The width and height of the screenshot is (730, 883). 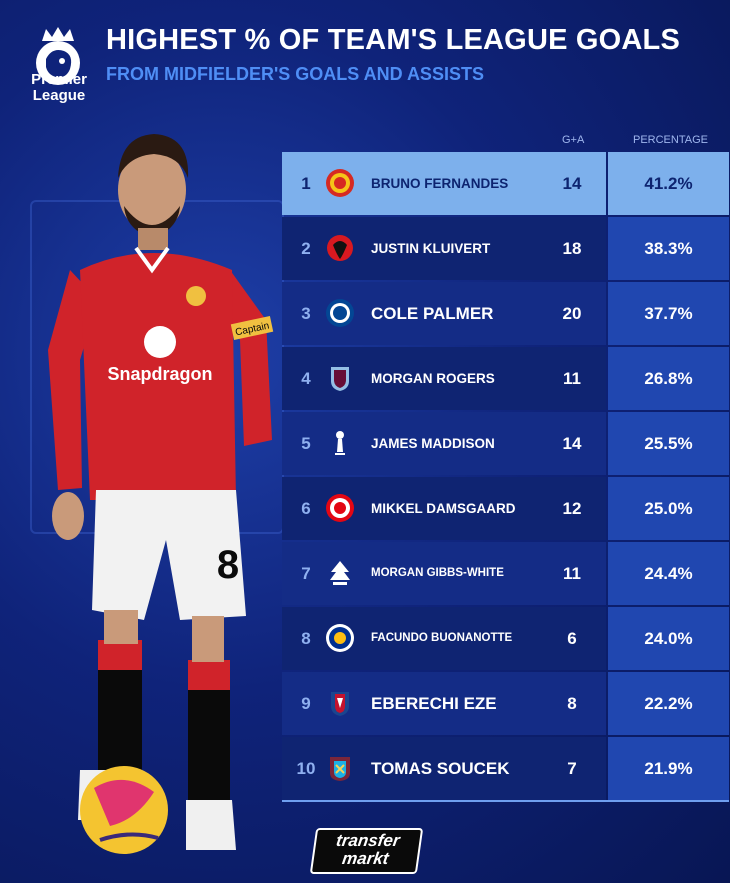 I want to click on percentage-value: 25.5%, so click(x=668, y=443).